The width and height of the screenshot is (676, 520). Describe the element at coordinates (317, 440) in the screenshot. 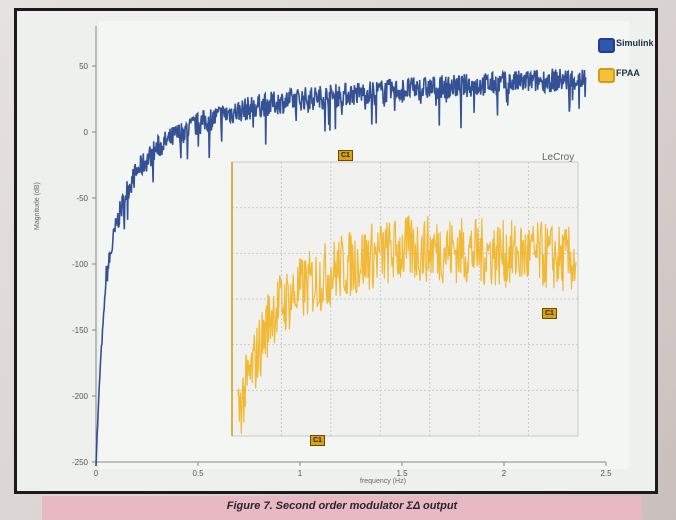

I see `inset-tag-bottom: C1` at that location.